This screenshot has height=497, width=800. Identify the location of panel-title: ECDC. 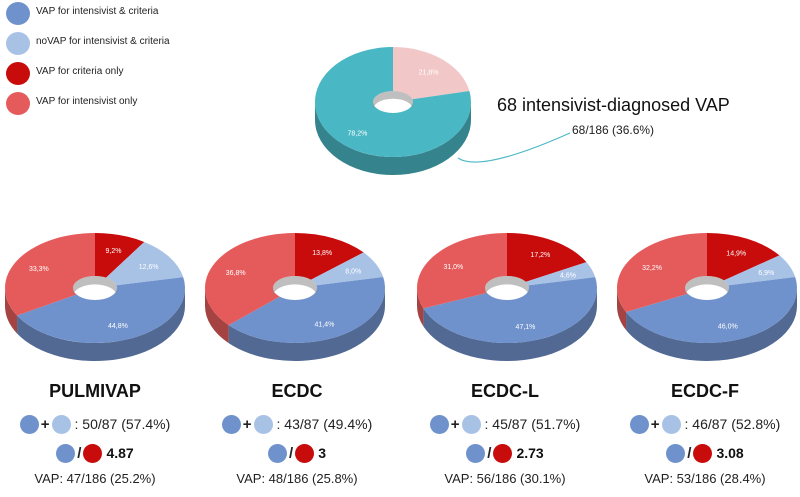
(297, 391).